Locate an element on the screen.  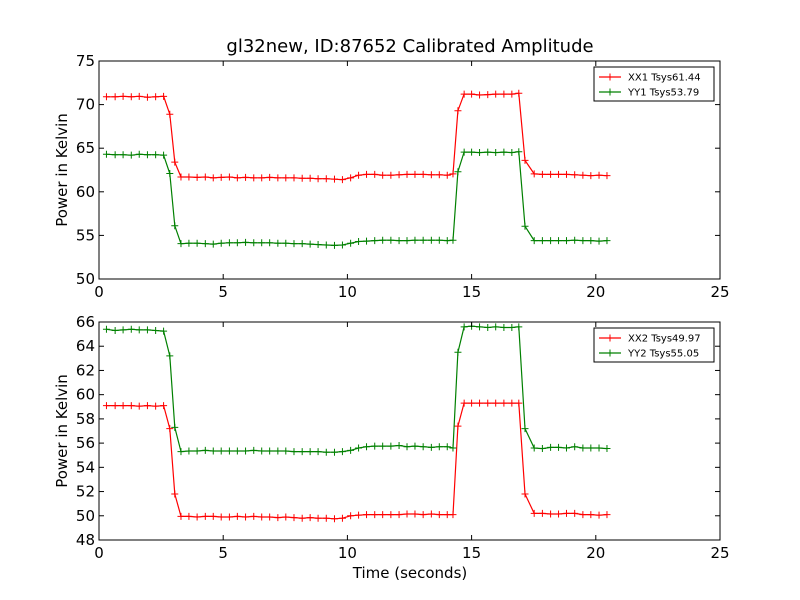
bottom-chart-legend-box is located at coordinates (654, 345).